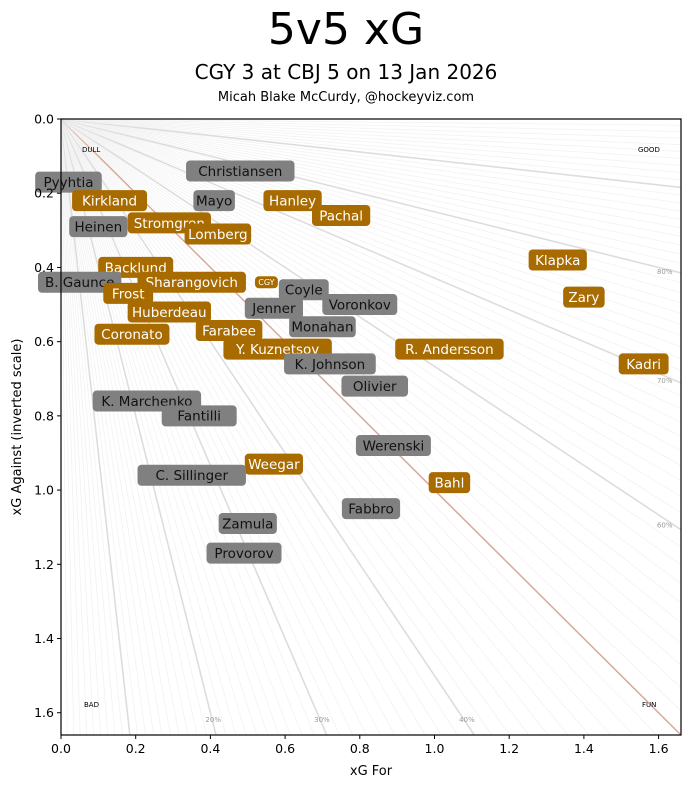 Image resolution: width=692 pixels, height=788 pixels. I want to click on player-point: Farabee, so click(229, 331).